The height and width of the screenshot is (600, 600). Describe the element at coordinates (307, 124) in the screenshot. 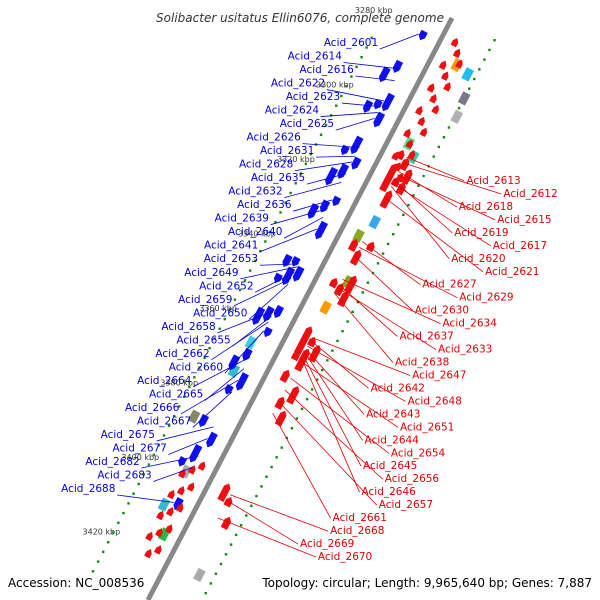

I see `forward-gene-label: Acid_2625` at that location.